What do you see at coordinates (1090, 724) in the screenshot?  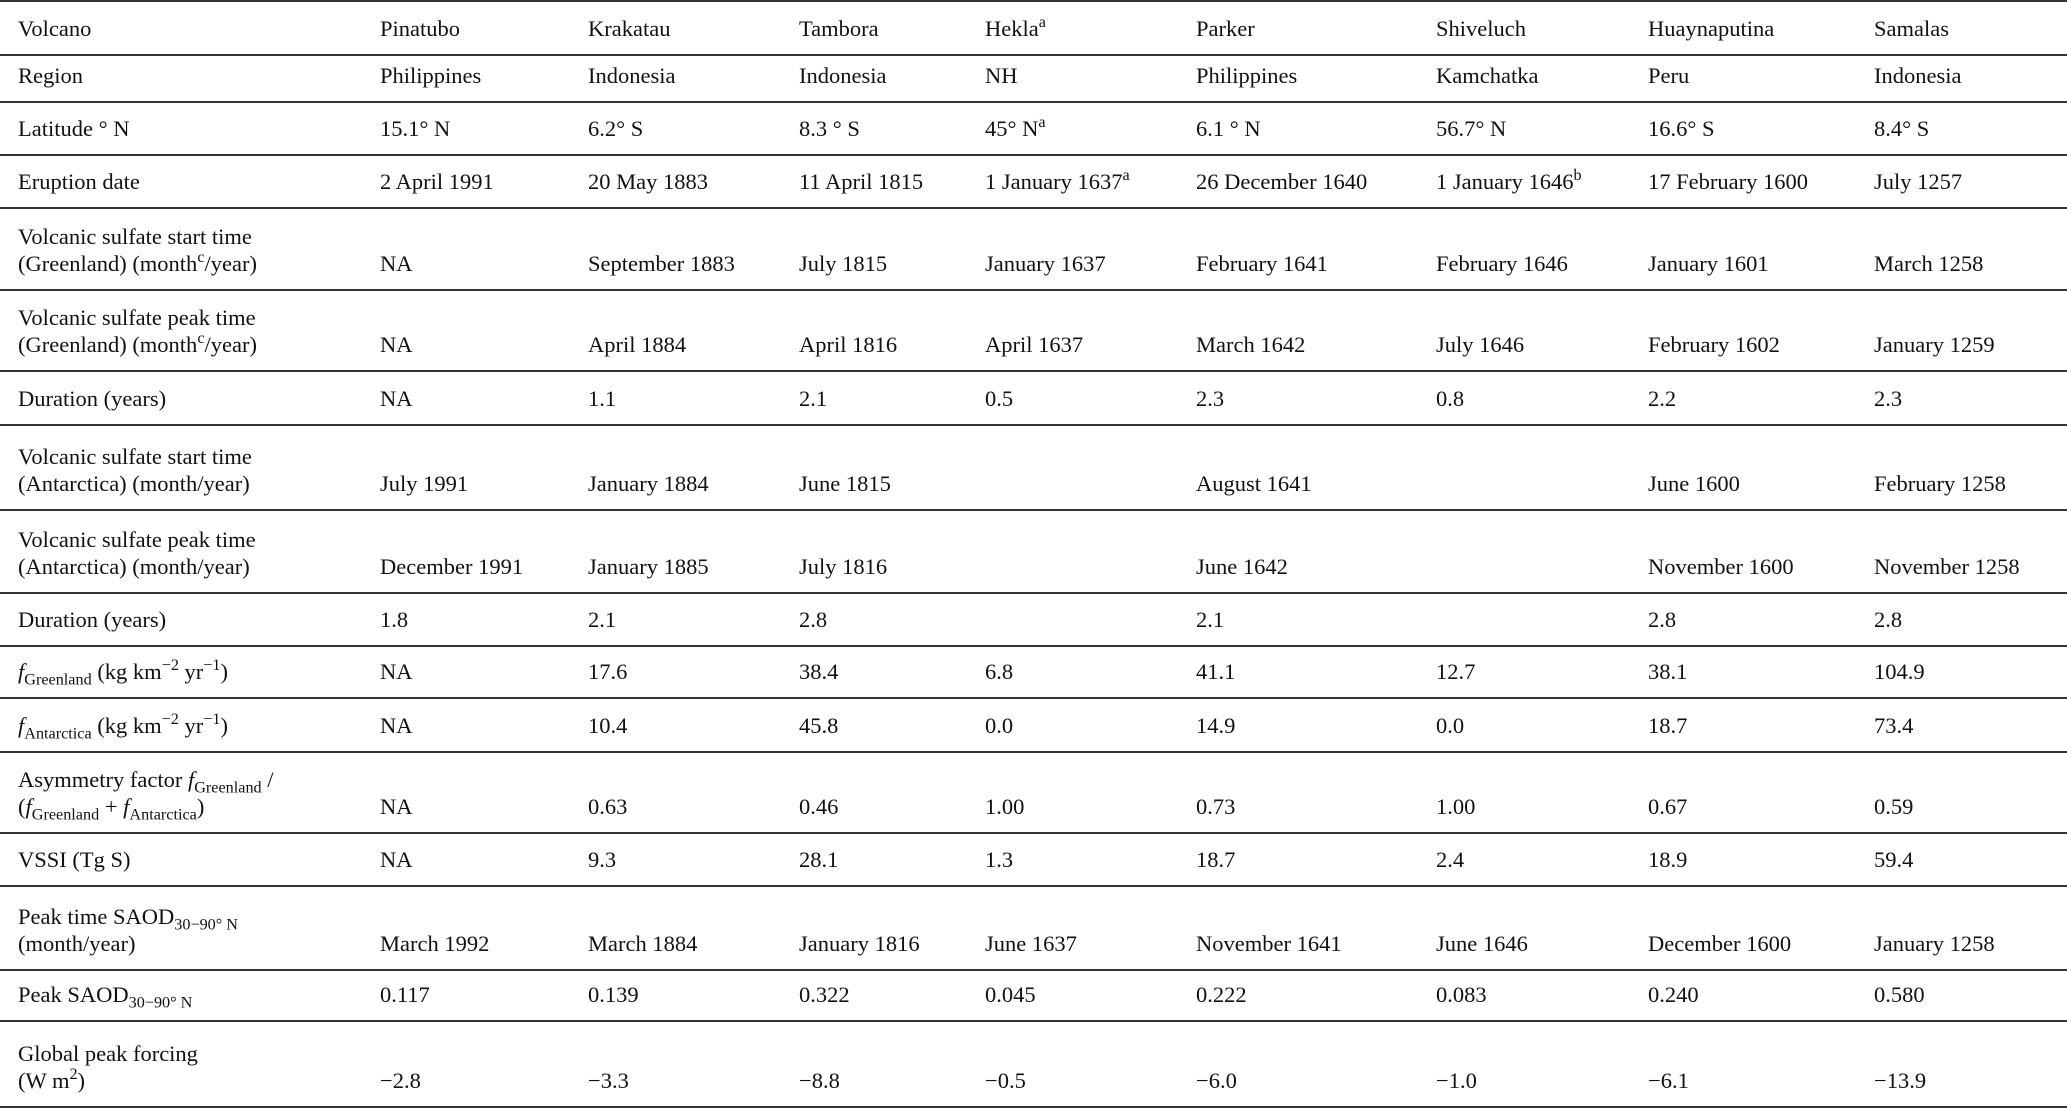 I see `table-cell: 0.0` at bounding box center [1090, 724].